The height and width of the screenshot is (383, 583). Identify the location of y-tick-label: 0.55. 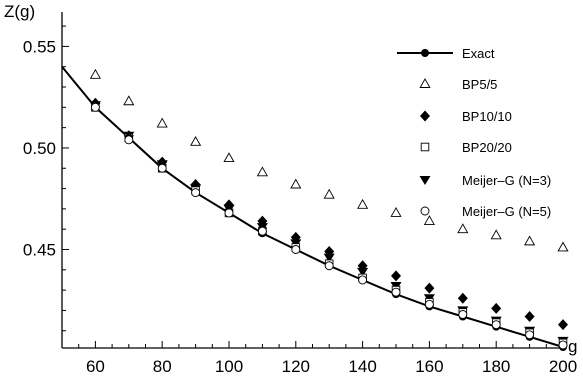
(39, 46).